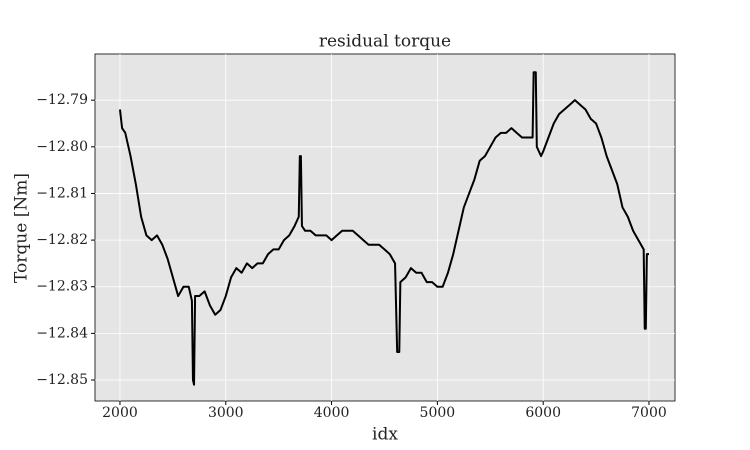 The width and height of the screenshot is (750, 450). What do you see at coordinates (62, 240) in the screenshot?
I see `y-tick-label: −12.82` at bounding box center [62, 240].